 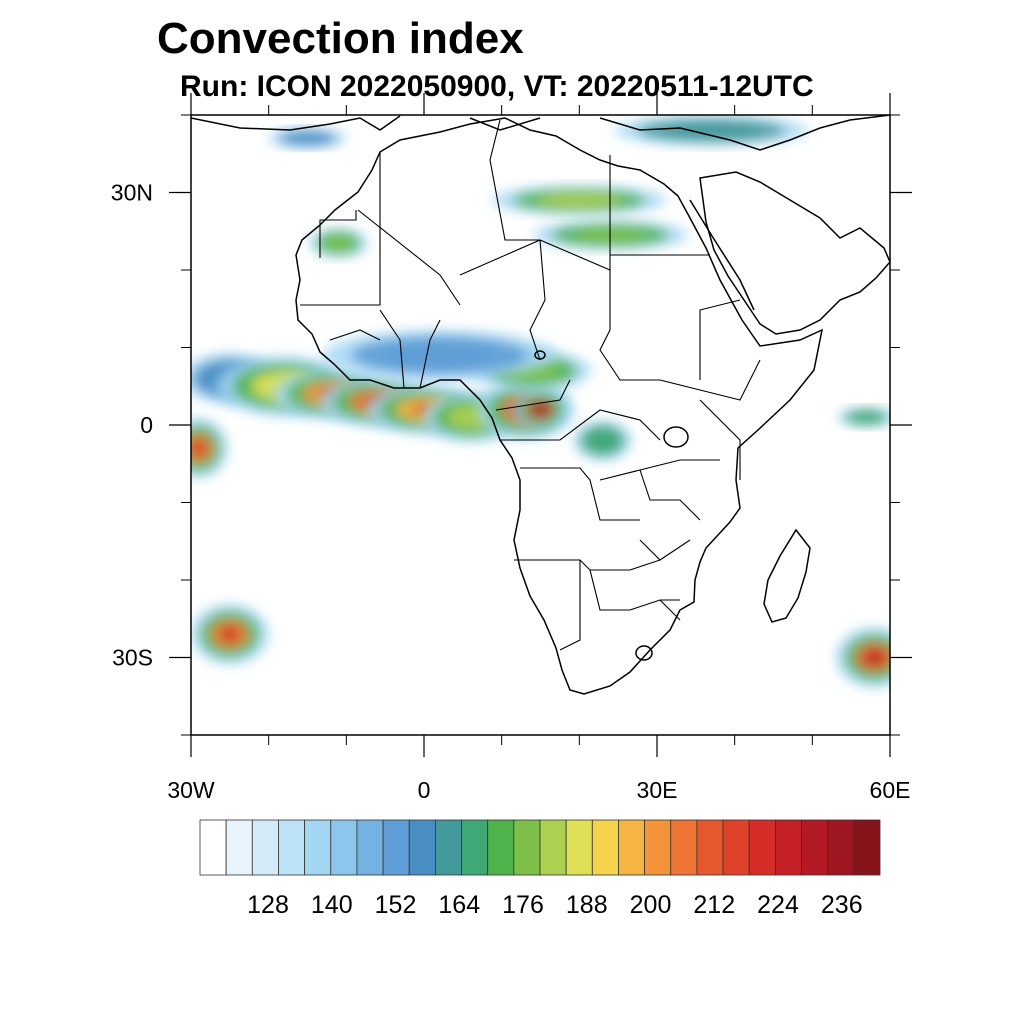 I want to click on colorbar-label: 176, so click(x=523, y=905).